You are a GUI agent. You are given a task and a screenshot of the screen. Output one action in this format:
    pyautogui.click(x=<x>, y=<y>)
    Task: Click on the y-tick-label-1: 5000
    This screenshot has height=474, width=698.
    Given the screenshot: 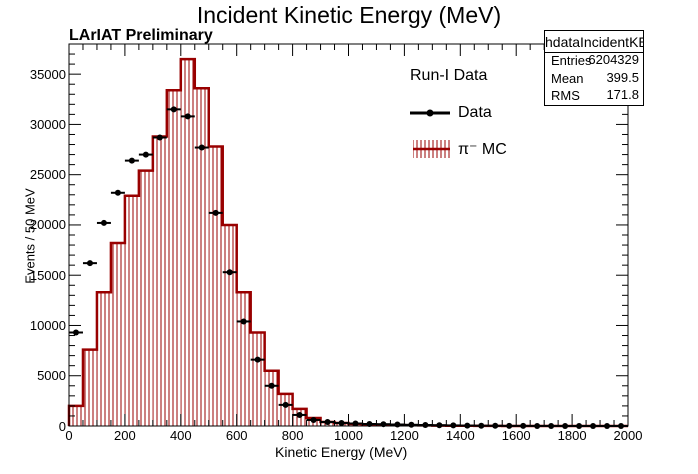 What is the action you would take?
    pyautogui.click(x=51, y=376)
    